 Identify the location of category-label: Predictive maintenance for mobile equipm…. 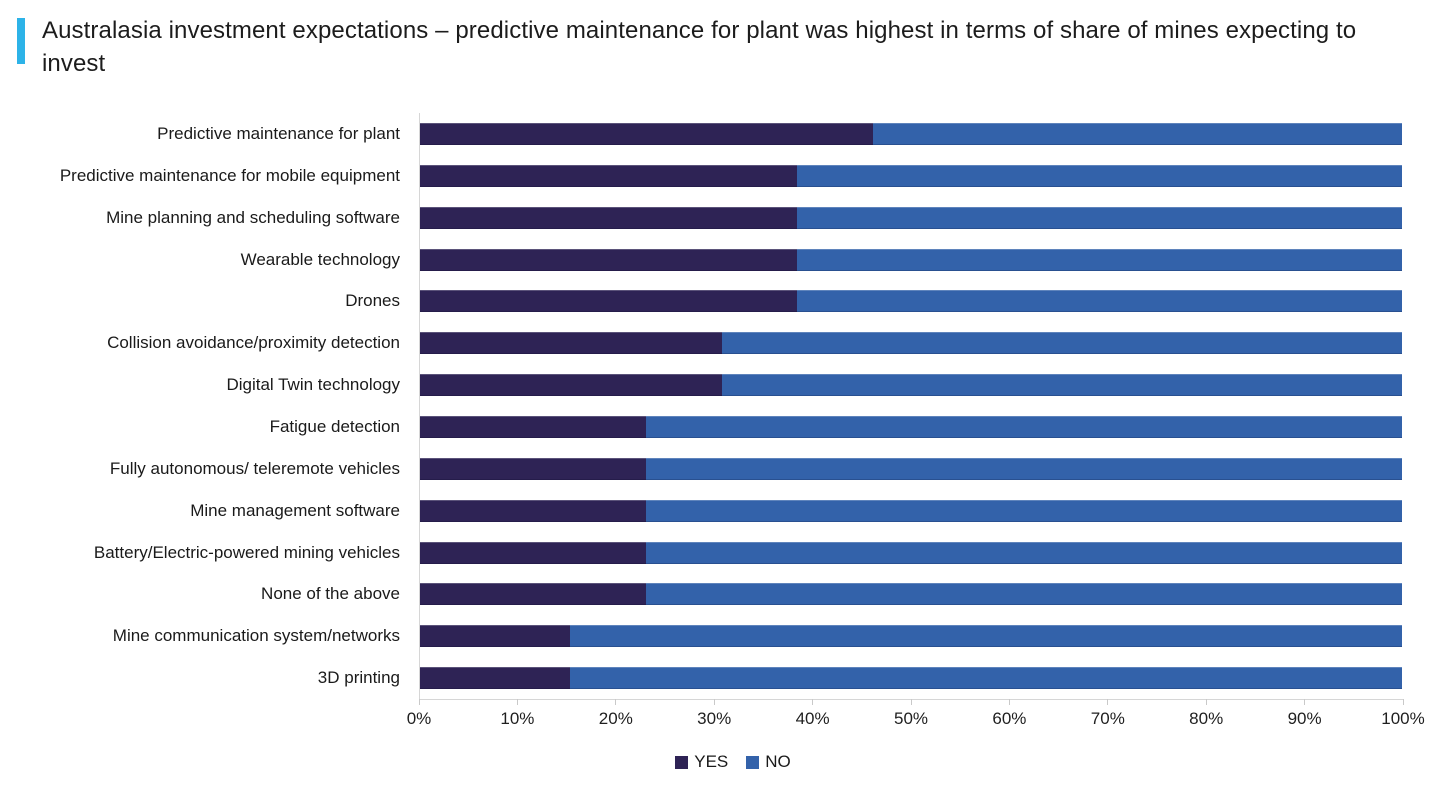
(229, 175).